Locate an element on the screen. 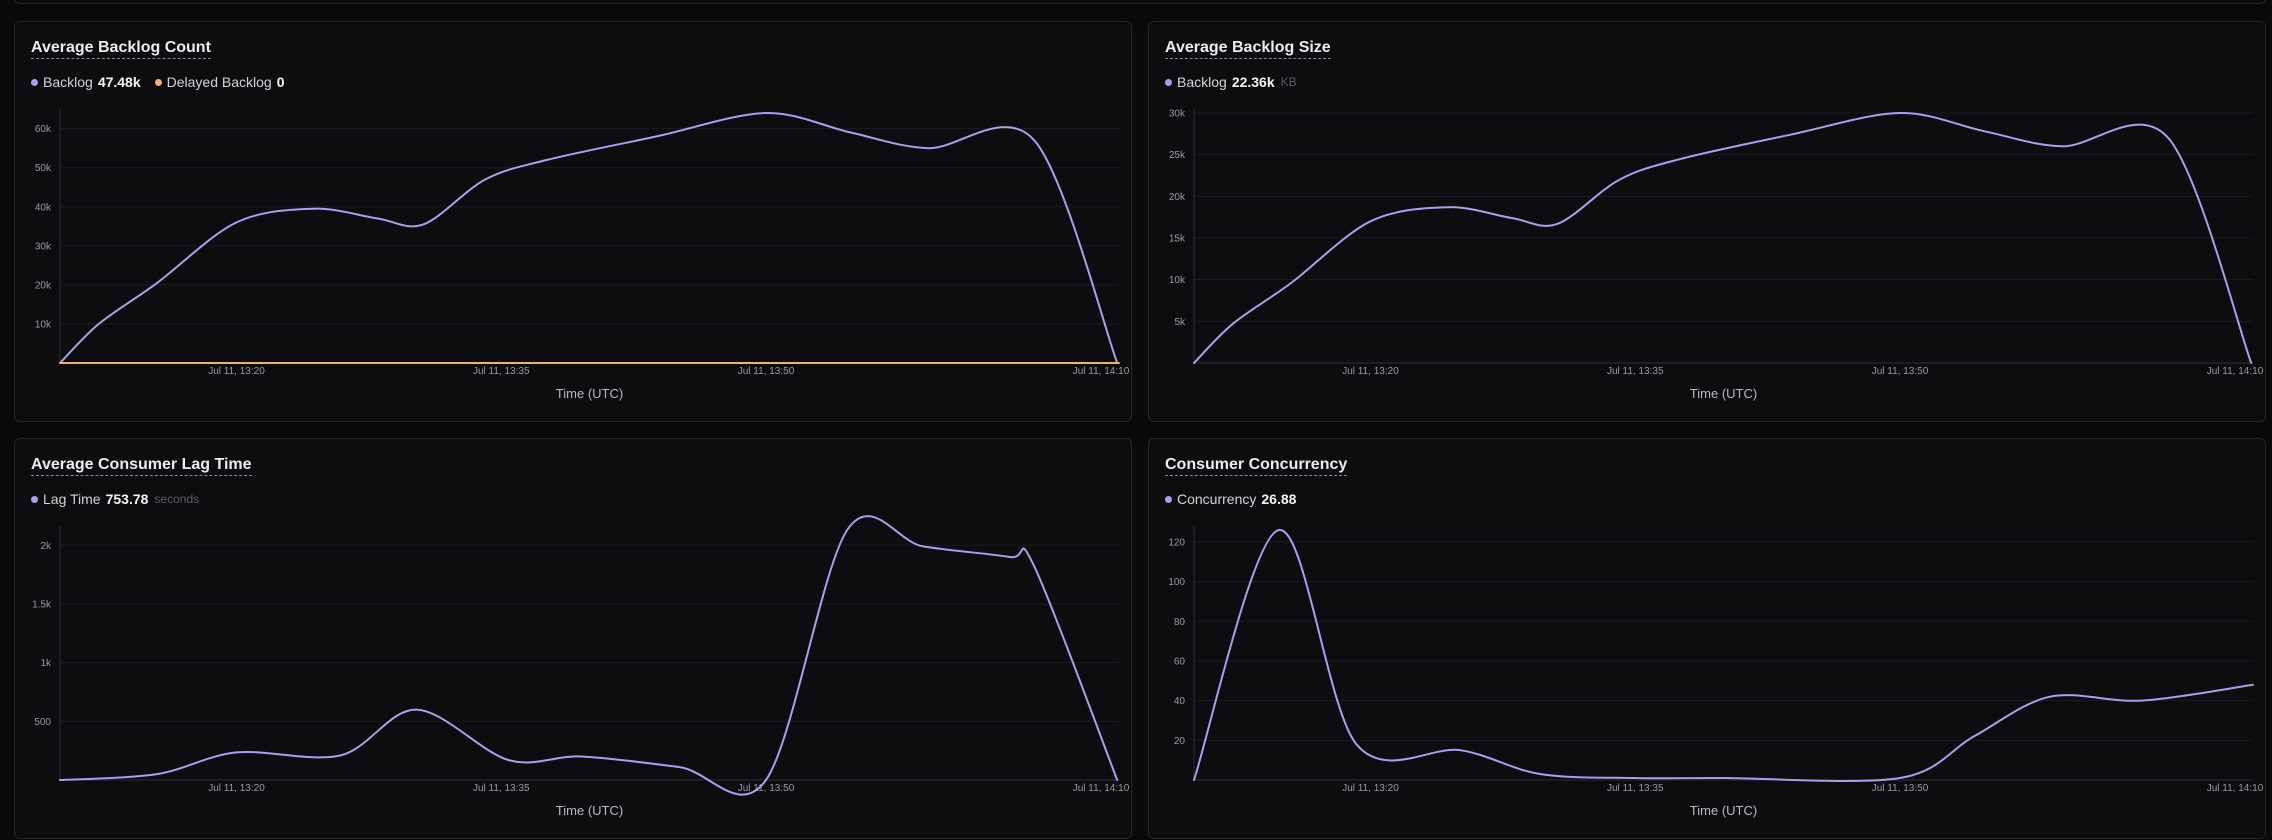  chart-legend: Backlog 47.48k Delayed Backlog 0 is located at coordinates (158, 82).